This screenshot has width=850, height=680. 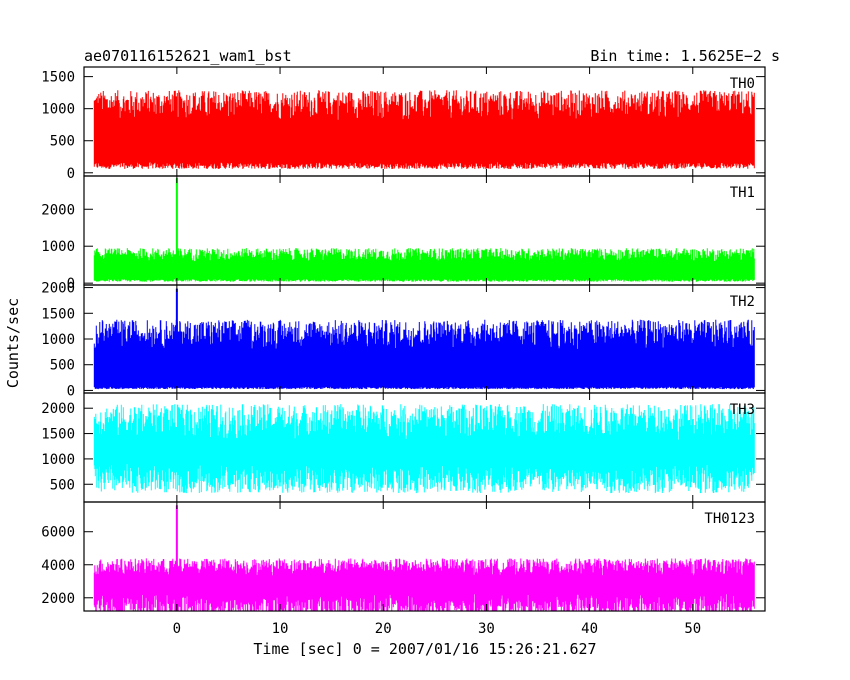 I want to click on series-th1-line, so click(x=424, y=265).